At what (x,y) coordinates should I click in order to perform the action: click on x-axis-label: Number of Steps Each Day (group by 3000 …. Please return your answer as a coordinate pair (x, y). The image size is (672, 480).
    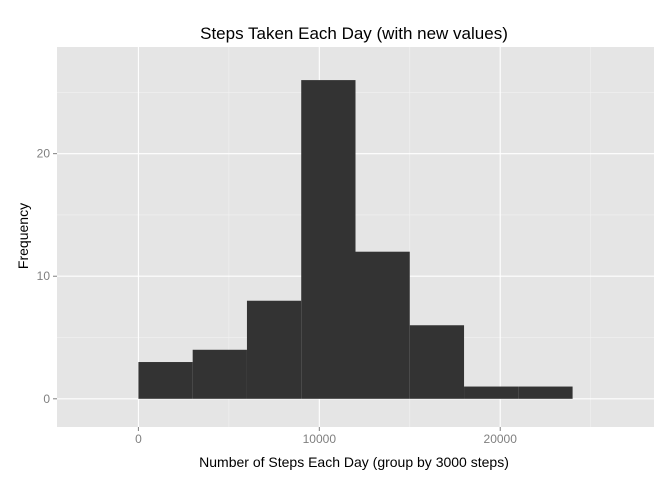
    Looking at the image, I should click on (354, 462).